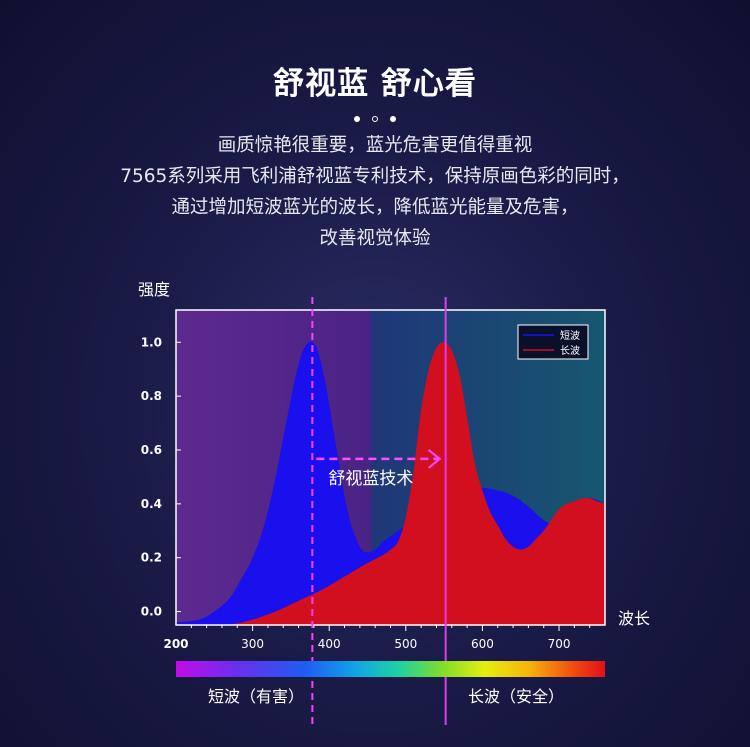 This screenshot has height=747, width=750. I want to click on dot-hollow, so click(375, 118).